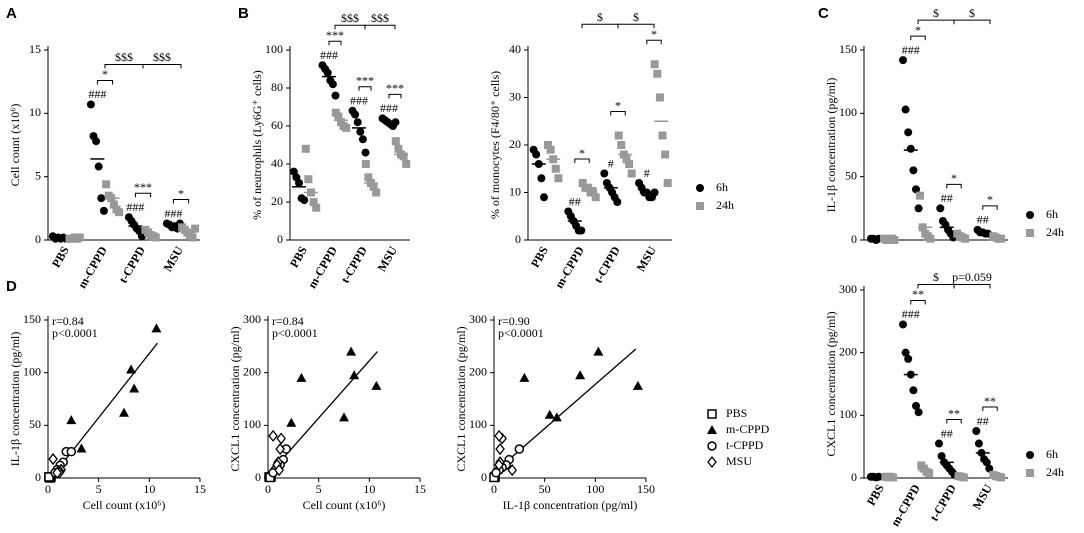  What do you see at coordinates (495, 145) in the screenshot?
I see `y-axis-label: % of monocytes (F4/80⁺ cells)` at bounding box center [495, 145].